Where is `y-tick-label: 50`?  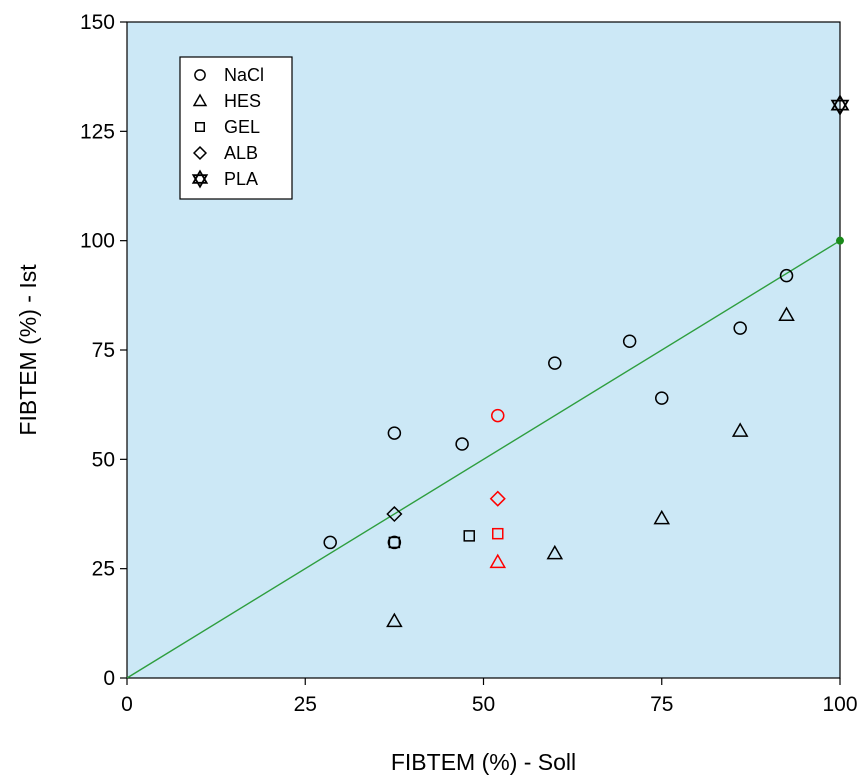 y-tick-label: 50 is located at coordinates (103, 459).